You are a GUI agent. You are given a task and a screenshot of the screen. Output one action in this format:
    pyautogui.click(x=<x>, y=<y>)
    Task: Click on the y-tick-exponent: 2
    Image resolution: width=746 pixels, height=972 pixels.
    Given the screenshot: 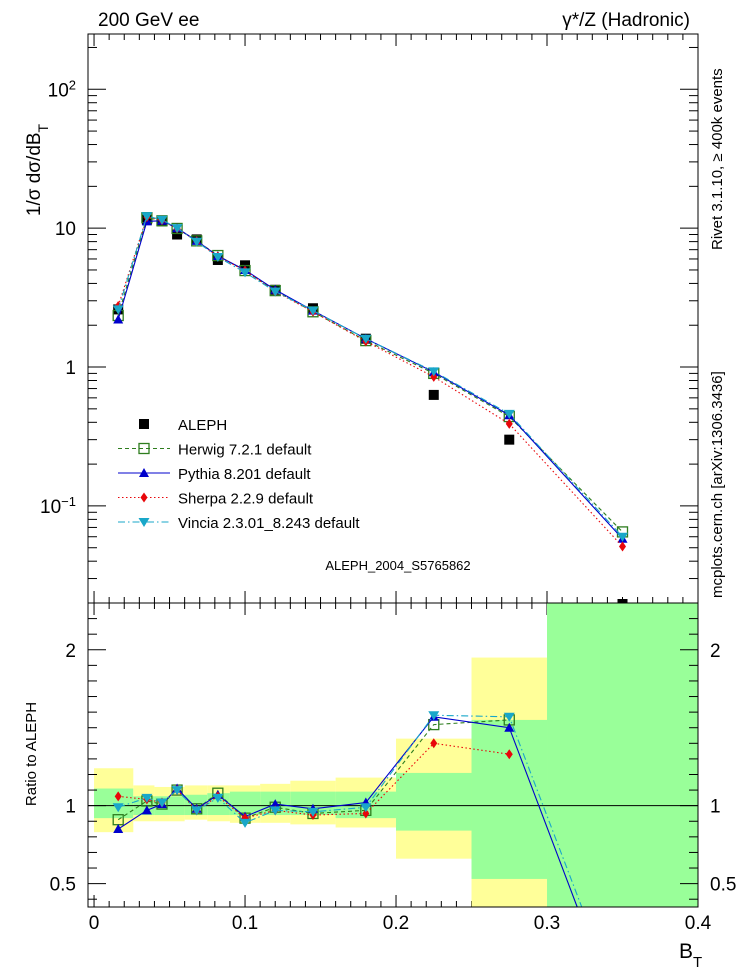 What is the action you would take?
    pyautogui.click(x=72, y=84)
    